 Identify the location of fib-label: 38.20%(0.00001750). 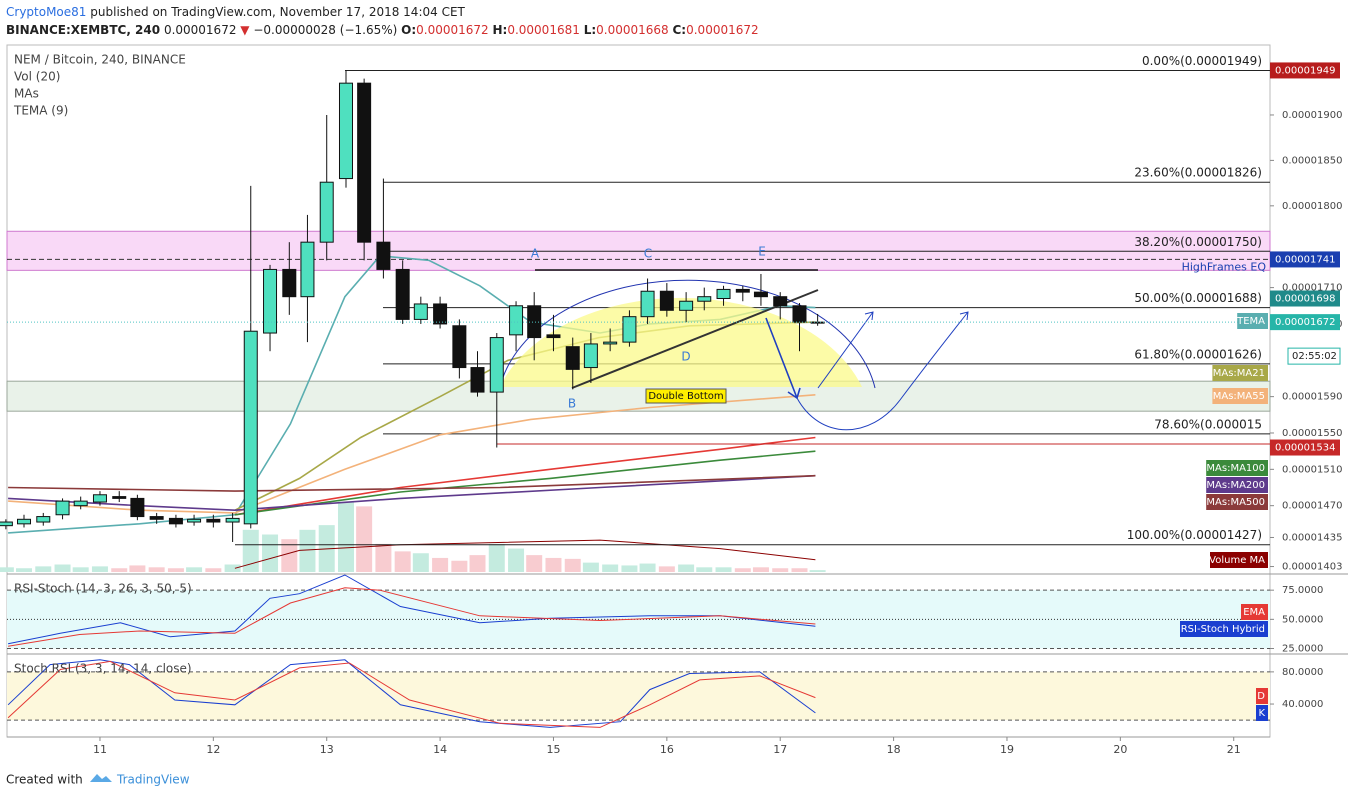
(1198, 242).